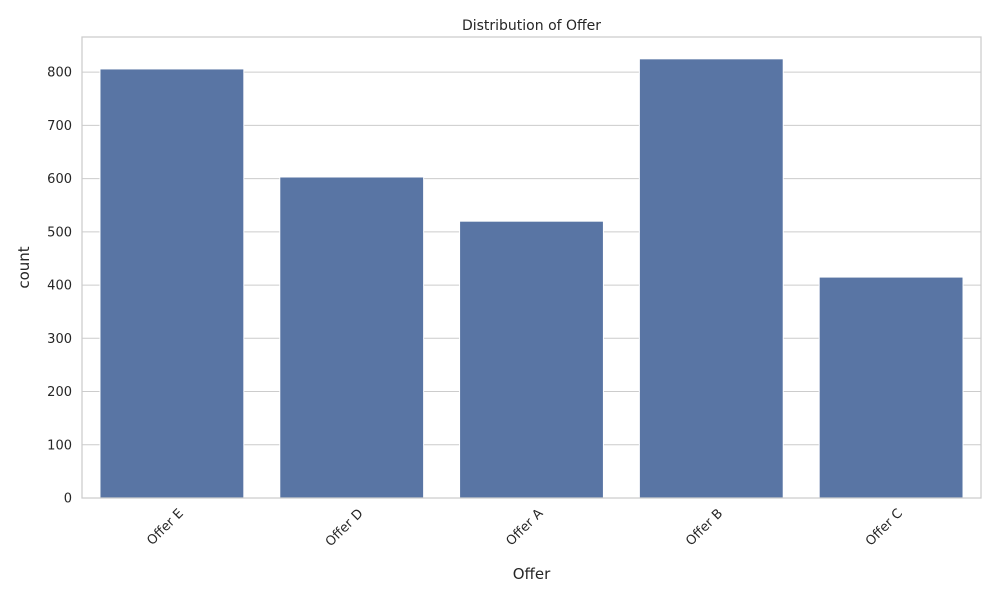 The image size is (1000, 600). What do you see at coordinates (172, 283) in the screenshot?
I see `bar-offer-e` at bounding box center [172, 283].